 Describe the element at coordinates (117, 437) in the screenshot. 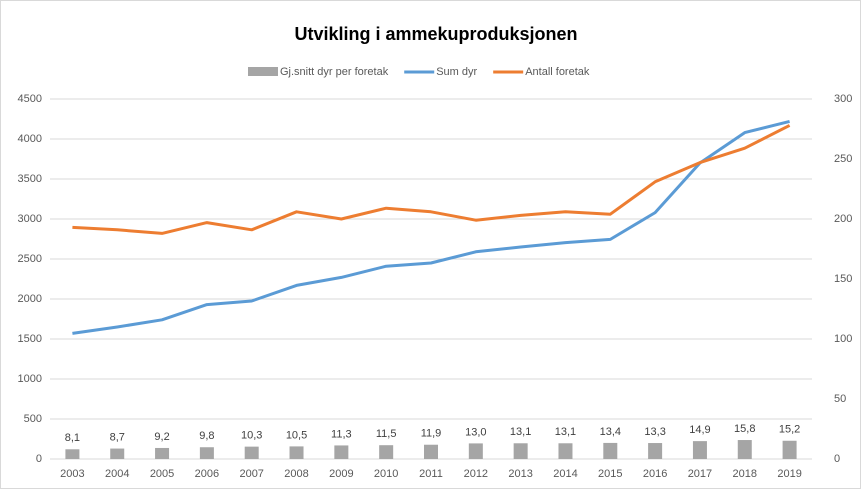

I see `data-label: 8,7` at that location.